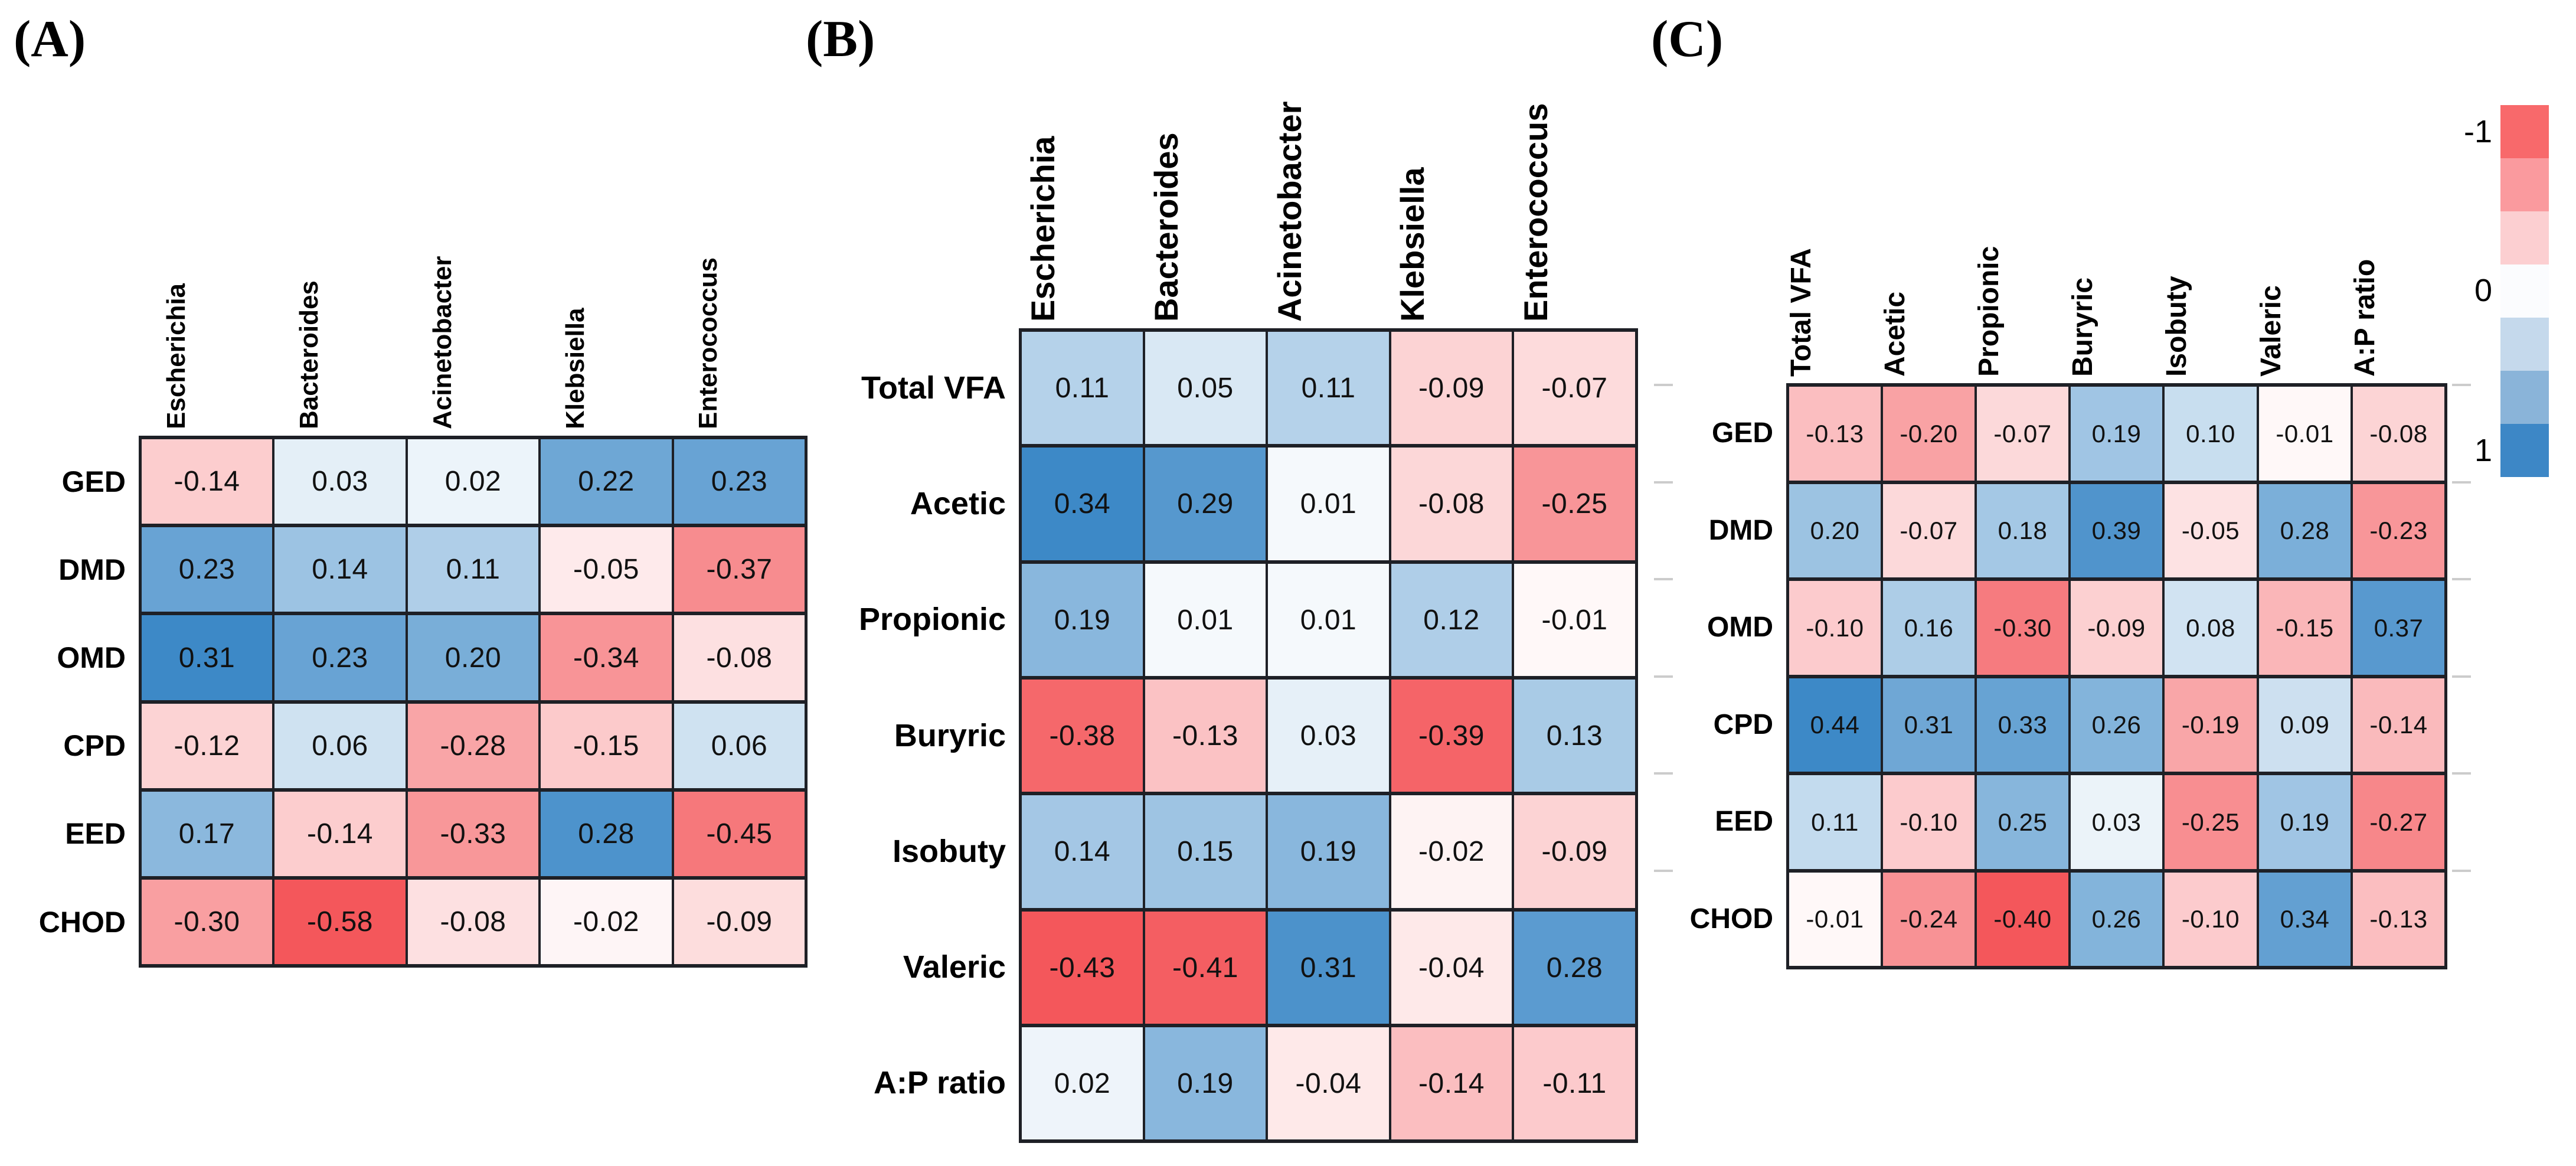 The image size is (2576, 1166). What do you see at coordinates (2210, 530) in the screenshot?
I see `heatmap-cell: -0.05` at bounding box center [2210, 530].